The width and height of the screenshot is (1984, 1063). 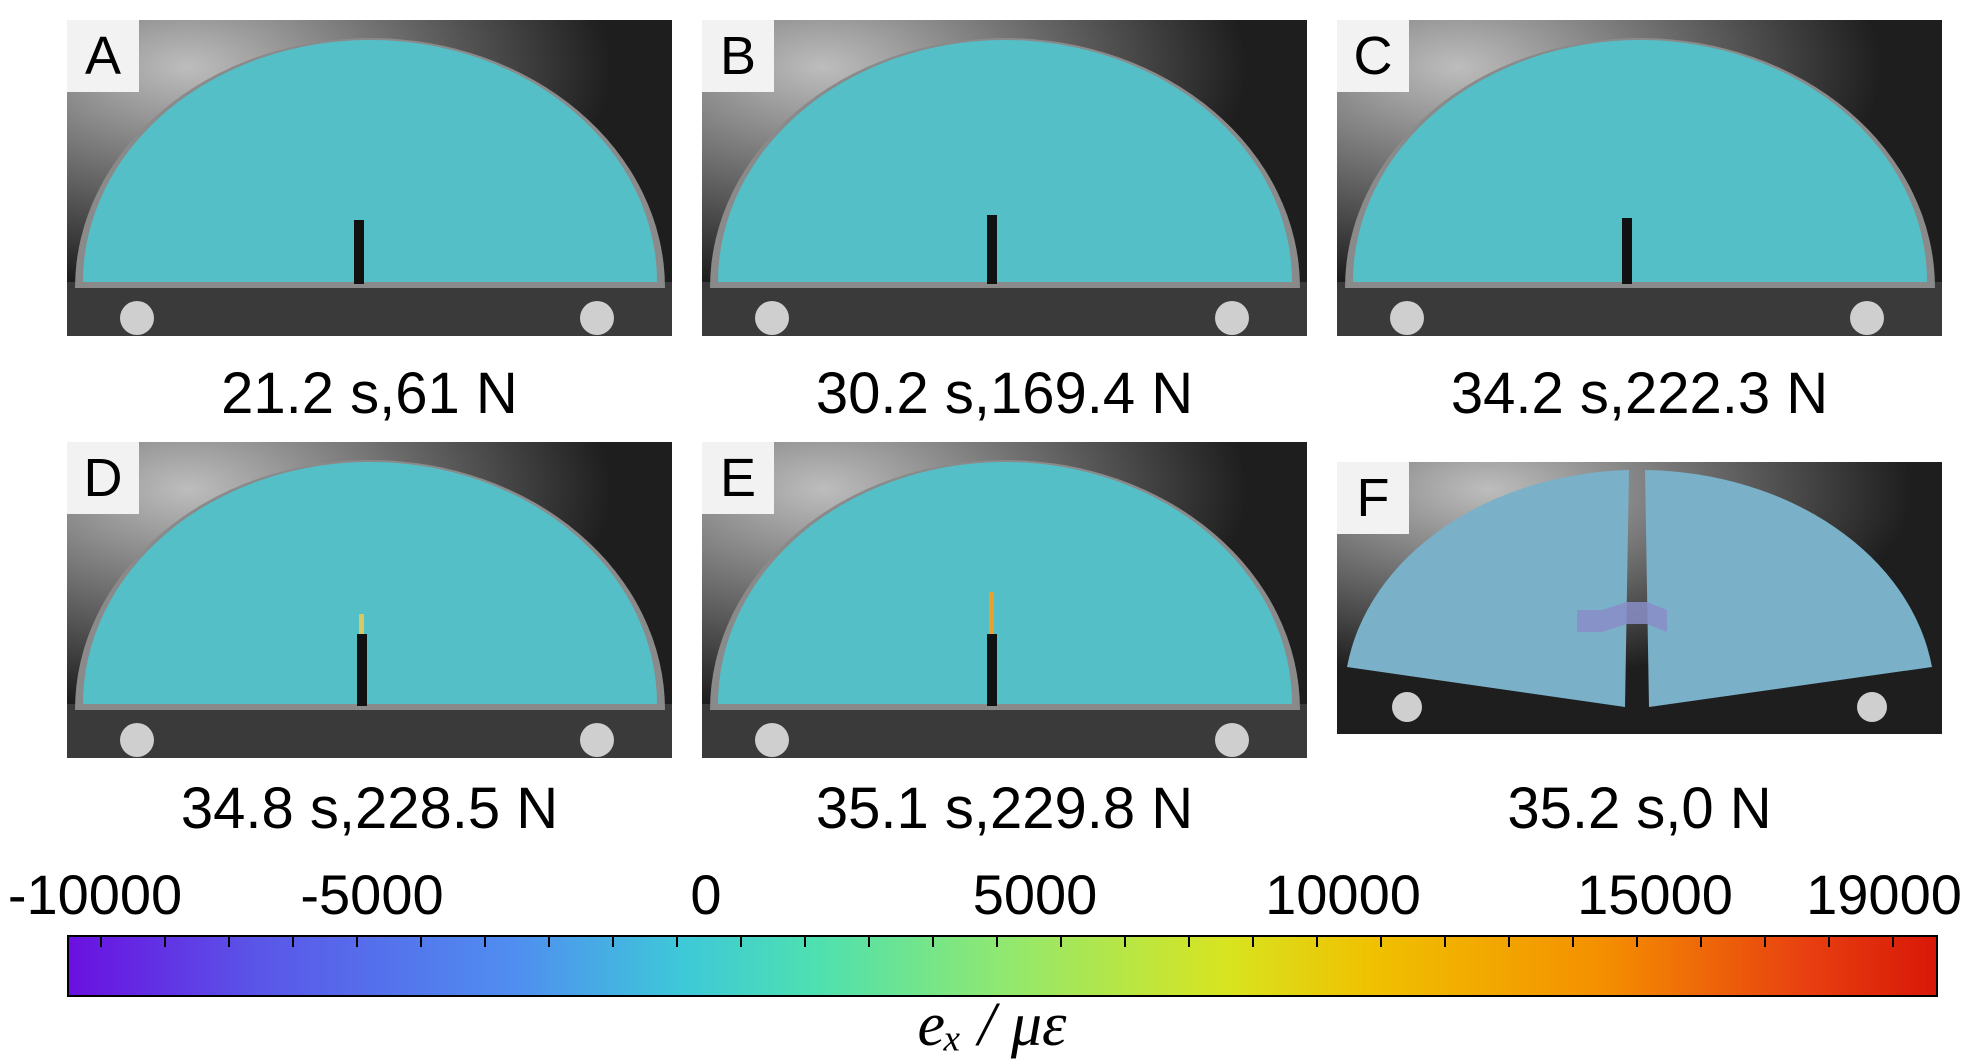 I want to click on strain-field-image-d, so click(x=369, y=600).